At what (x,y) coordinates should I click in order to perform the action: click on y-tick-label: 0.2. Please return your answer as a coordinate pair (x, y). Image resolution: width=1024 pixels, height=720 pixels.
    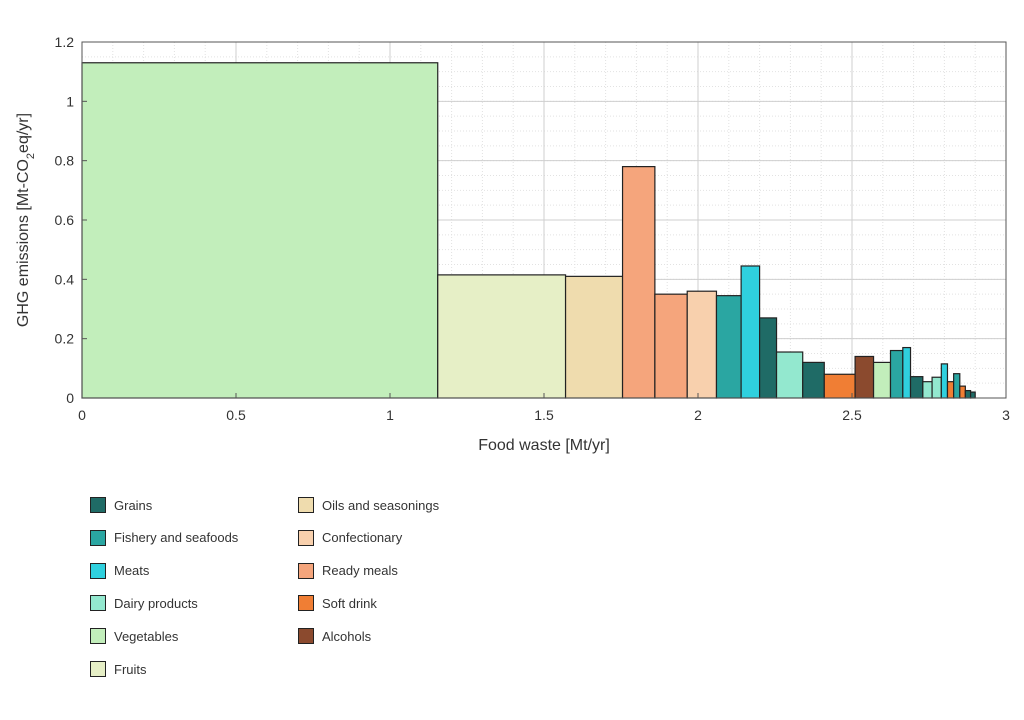
    Looking at the image, I should click on (65, 339).